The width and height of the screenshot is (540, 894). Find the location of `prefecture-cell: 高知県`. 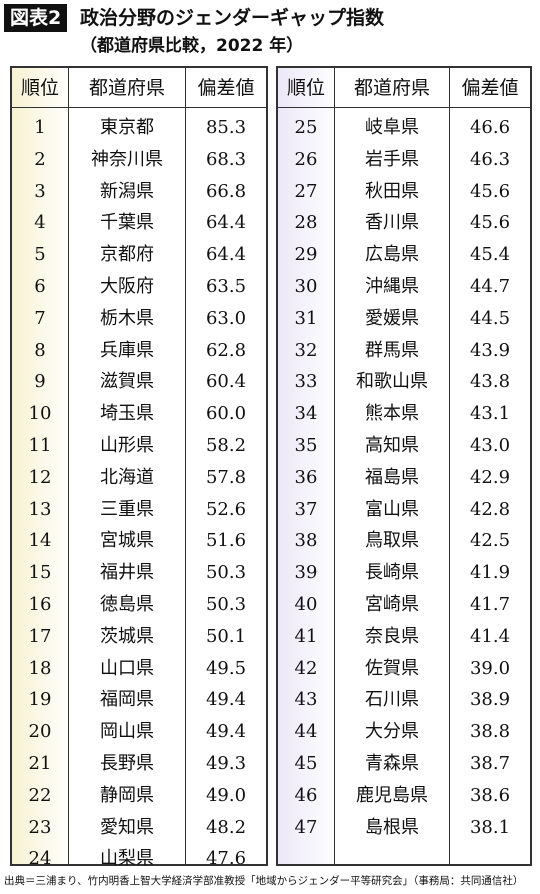

prefecture-cell: 高知県 is located at coordinates (392, 445).